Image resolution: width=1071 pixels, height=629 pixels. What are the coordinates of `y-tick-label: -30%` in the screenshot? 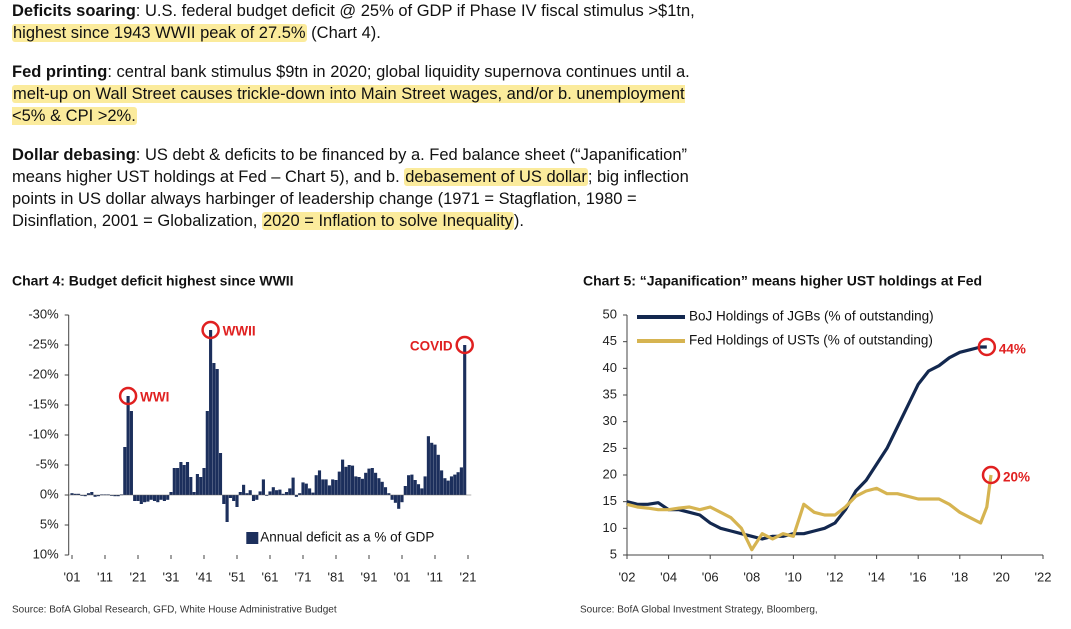 It's located at (43, 313).